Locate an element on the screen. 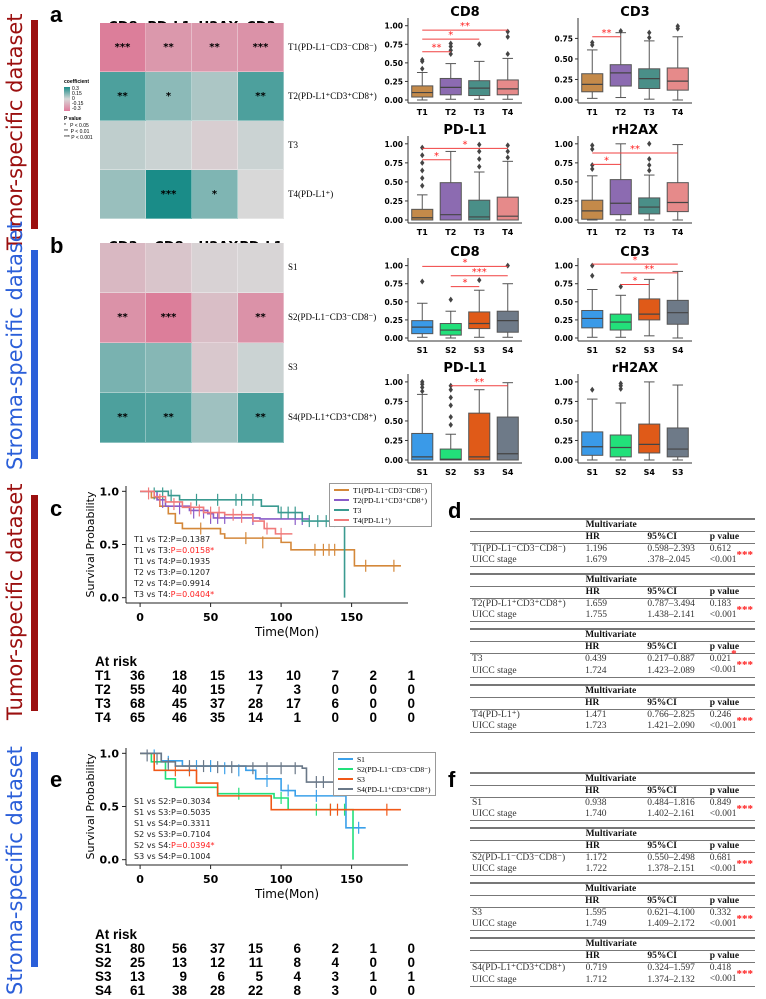 This screenshot has width=766, height=999. table-cell: T1(PD-L1⁻CD3⁻CD8⁻) is located at coordinates (527, 549).